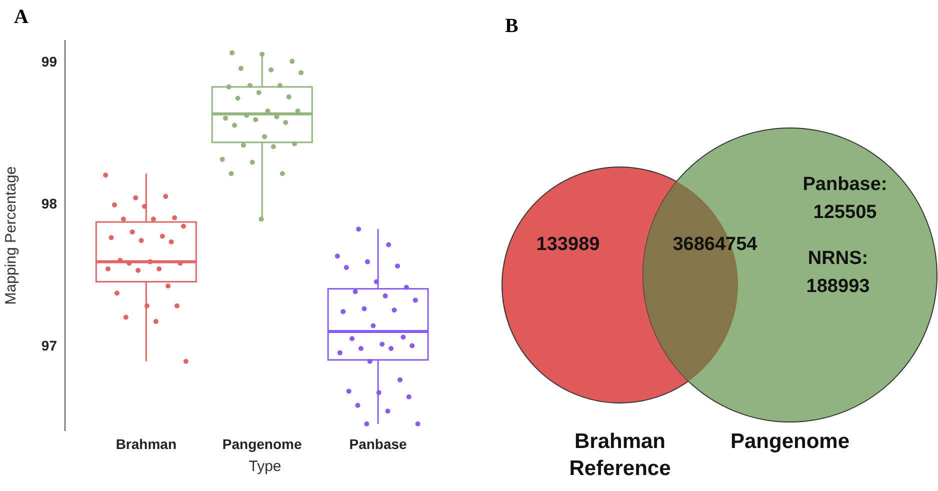  I want to click on y-tick-label: 99, so click(49, 61).